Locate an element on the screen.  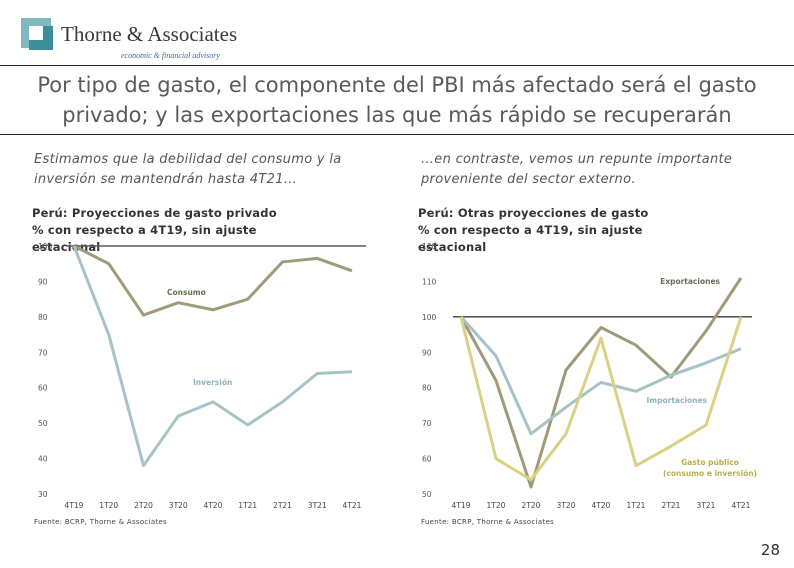
y-tick-label: 30 is located at coordinates (43, 494).